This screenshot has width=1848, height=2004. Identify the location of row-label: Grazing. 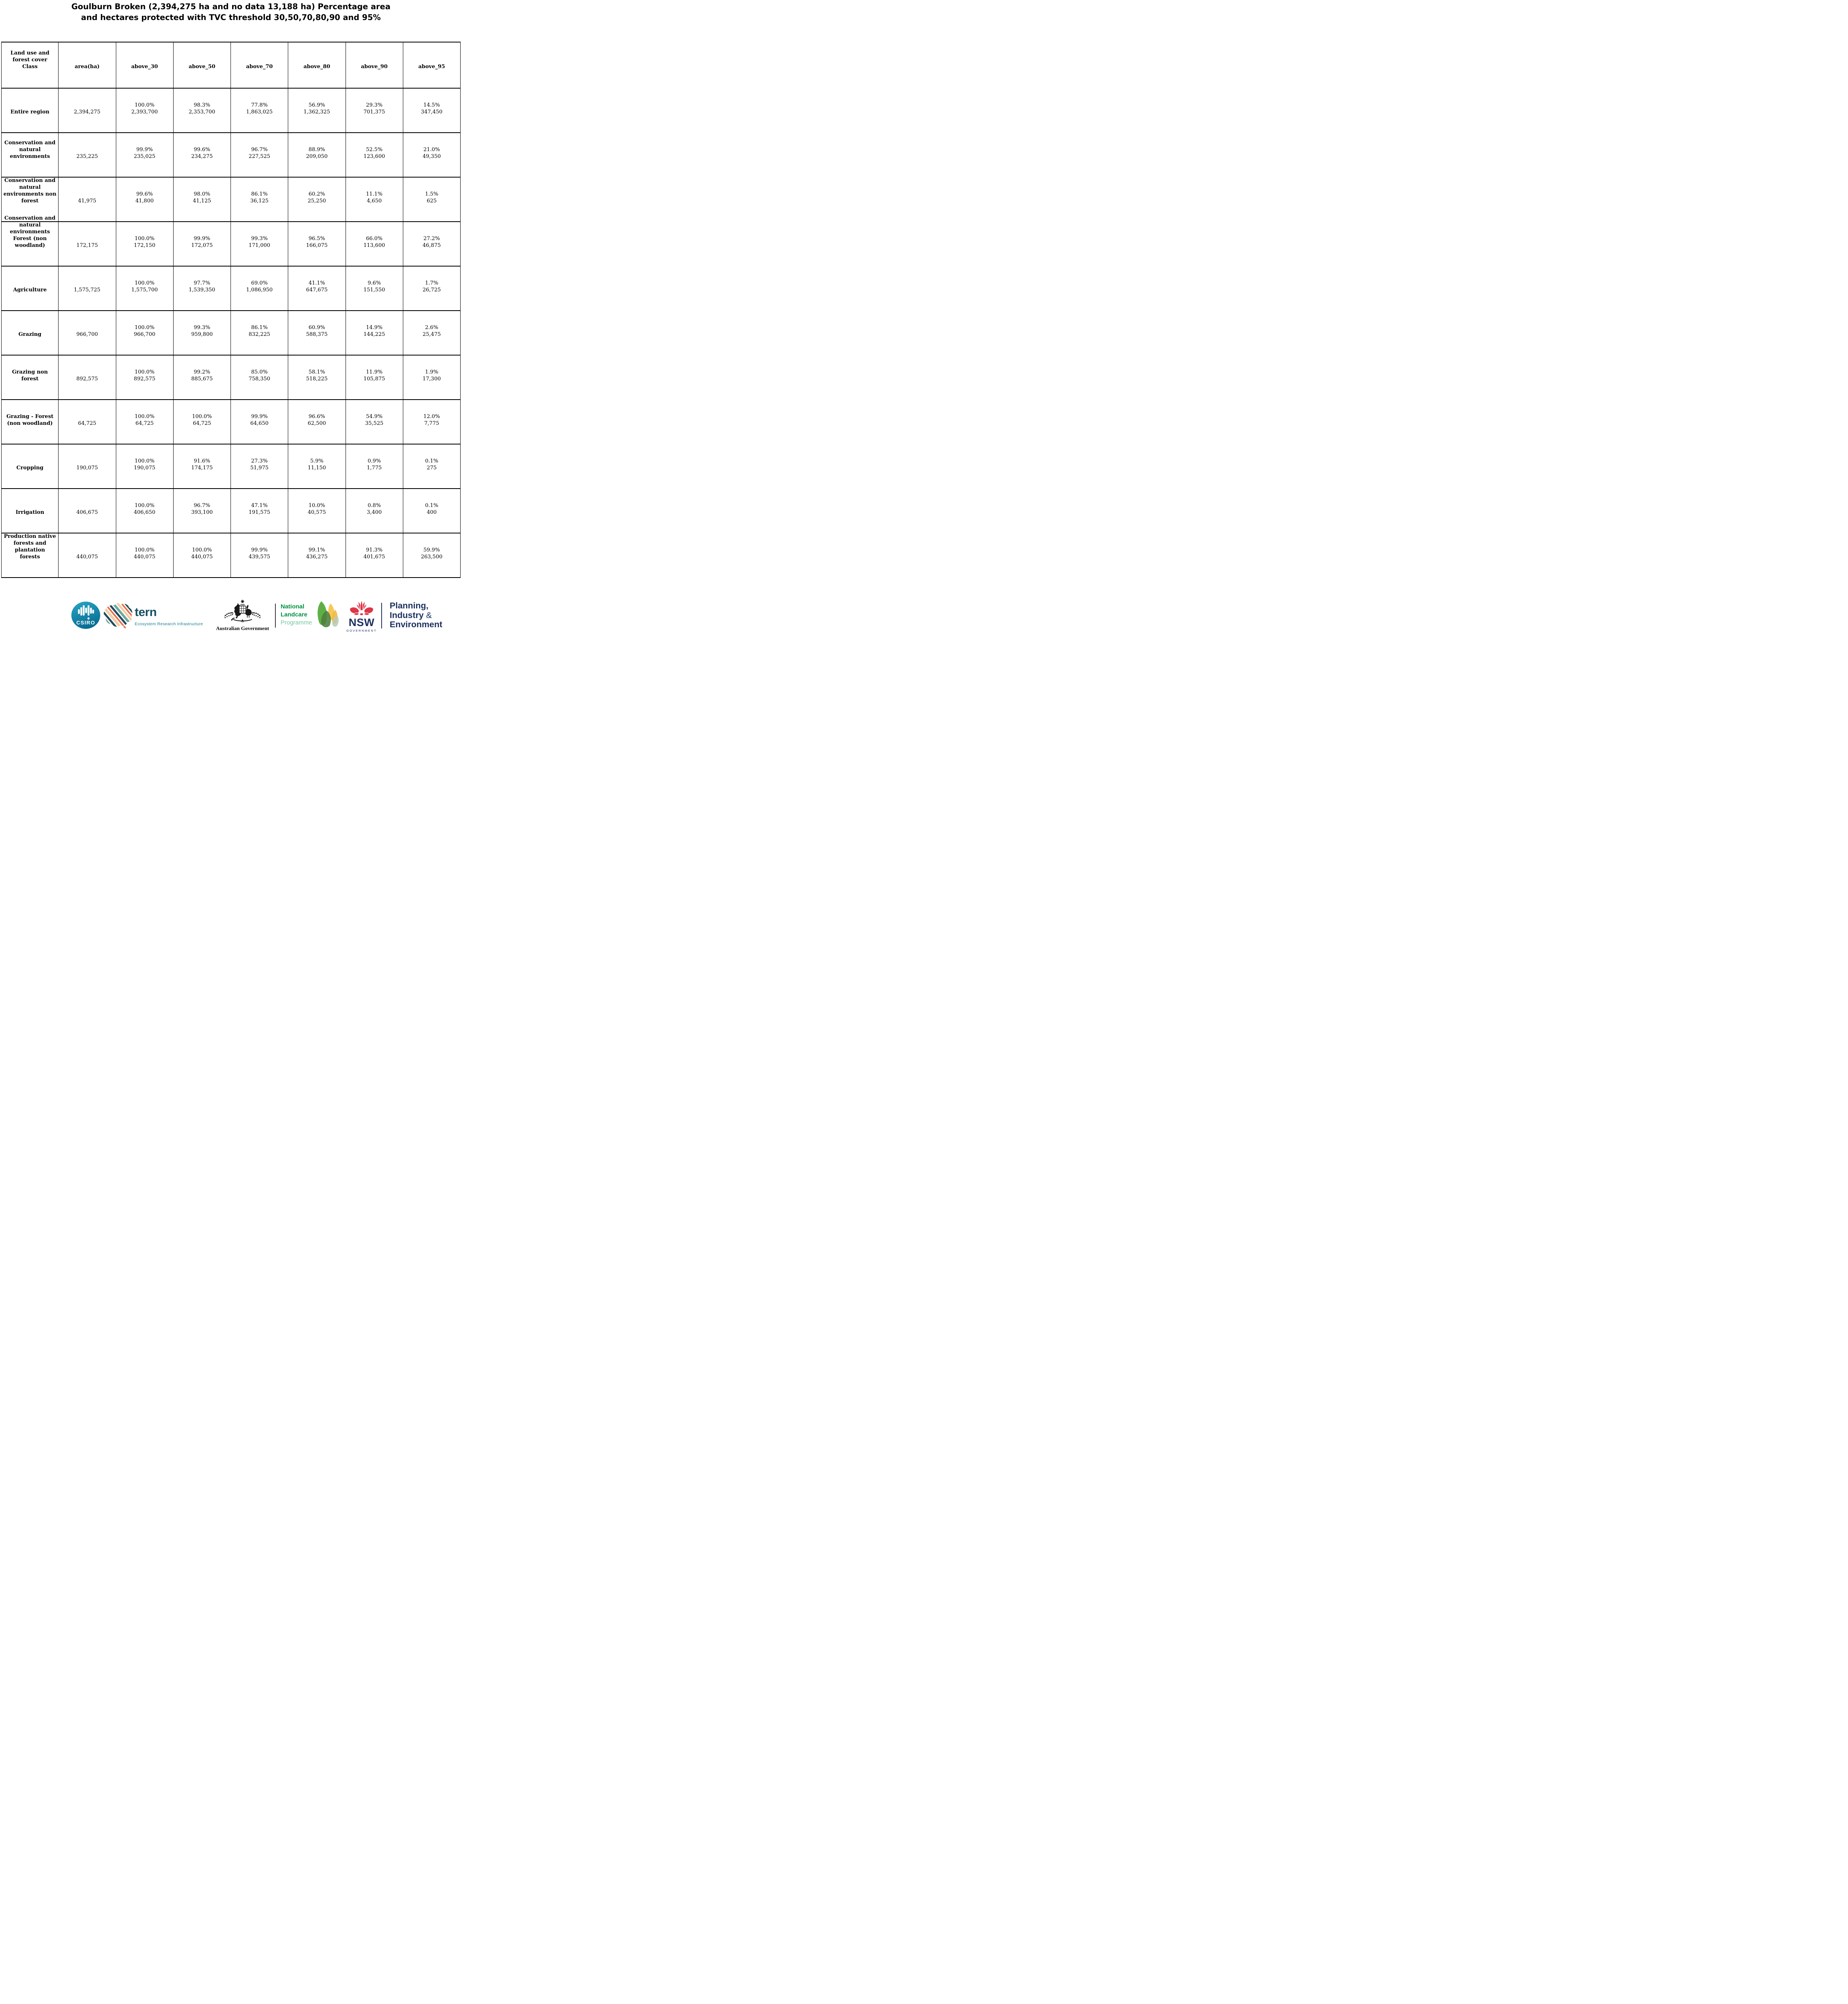
(30, 334).